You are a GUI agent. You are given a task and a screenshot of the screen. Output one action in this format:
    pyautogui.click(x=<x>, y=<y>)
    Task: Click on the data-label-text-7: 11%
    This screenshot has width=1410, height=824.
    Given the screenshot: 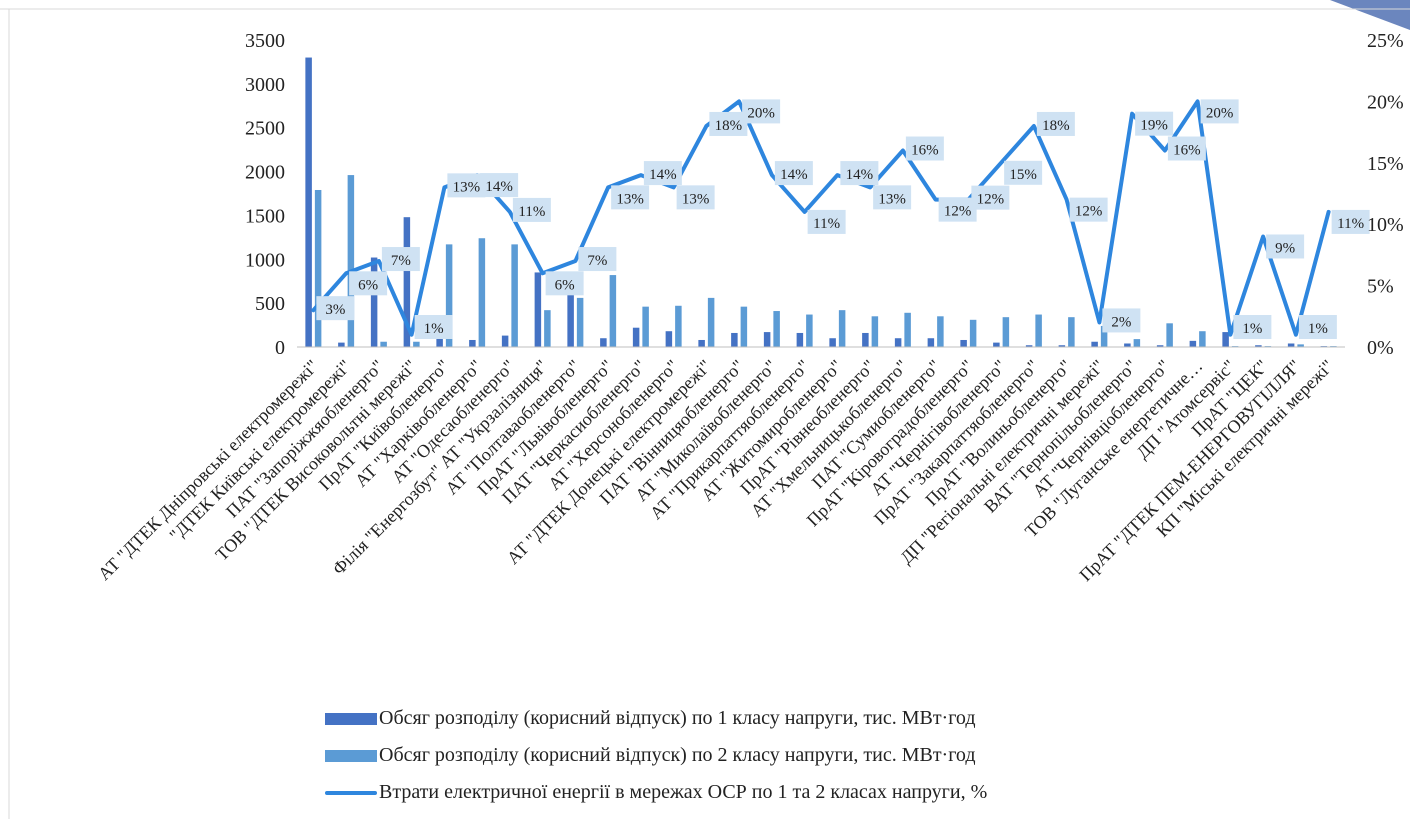 What is the action you would take?
    pyautogui.click(x=531, y=212)
    